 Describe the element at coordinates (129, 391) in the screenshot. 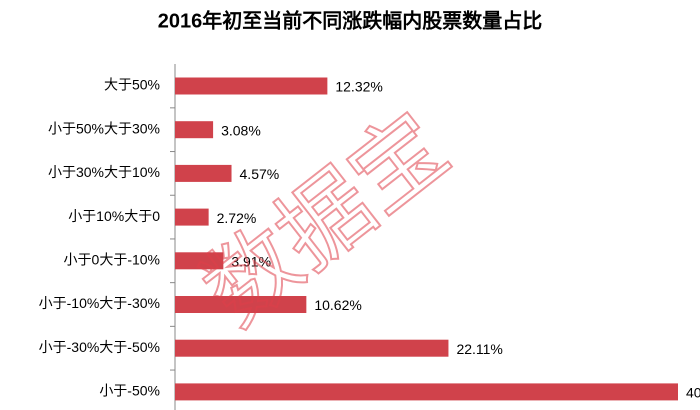

I see `category-label: 小于-50%` at that location.